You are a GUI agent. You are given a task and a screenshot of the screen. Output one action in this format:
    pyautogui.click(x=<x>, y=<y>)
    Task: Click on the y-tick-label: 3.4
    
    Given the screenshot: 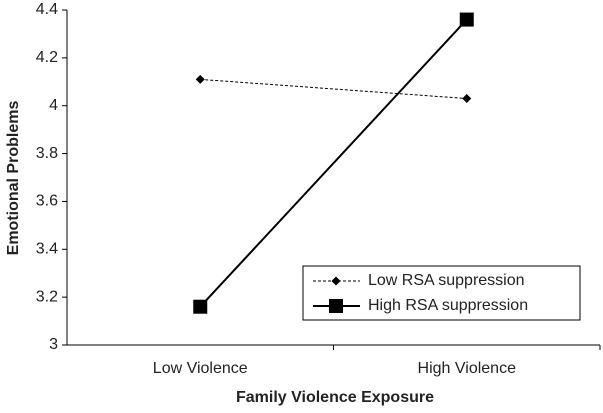 What is the action you would take?
    pyautogui.click(x=47, y=249)
    